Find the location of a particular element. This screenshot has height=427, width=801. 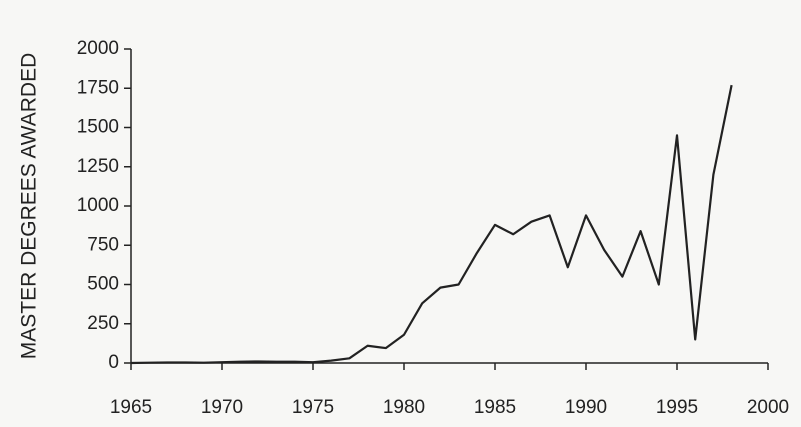

x-tick-label: 1990 is located at coordinates (586, 407).